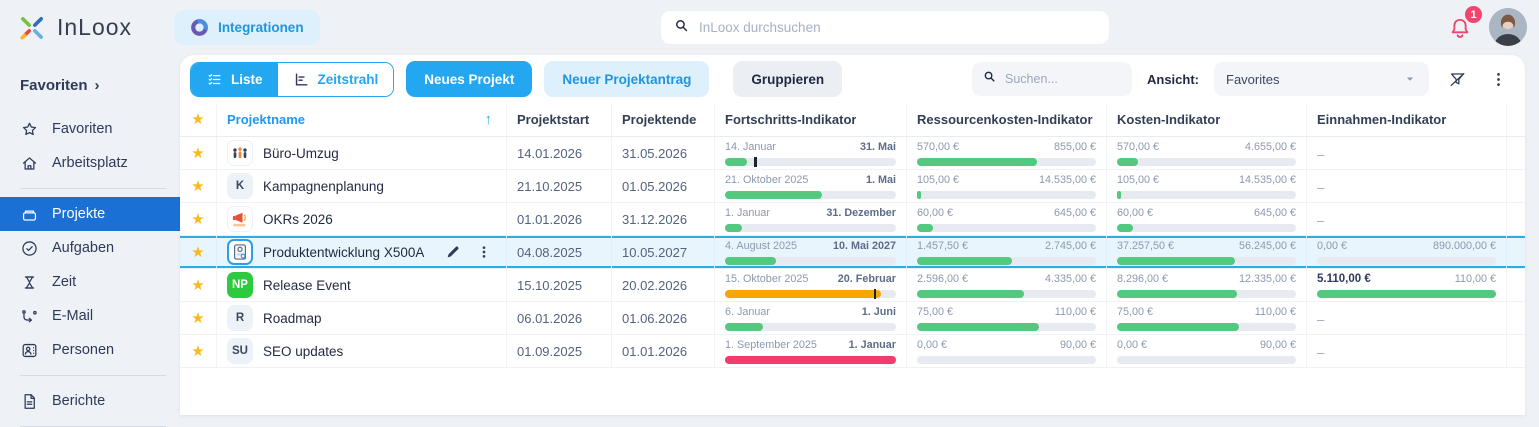 This screenshot has width=1539, height=427. Describe the element at coordinates (361, 285) in the screenshot. I see `project-name-cell: NP Release Event` at that location.